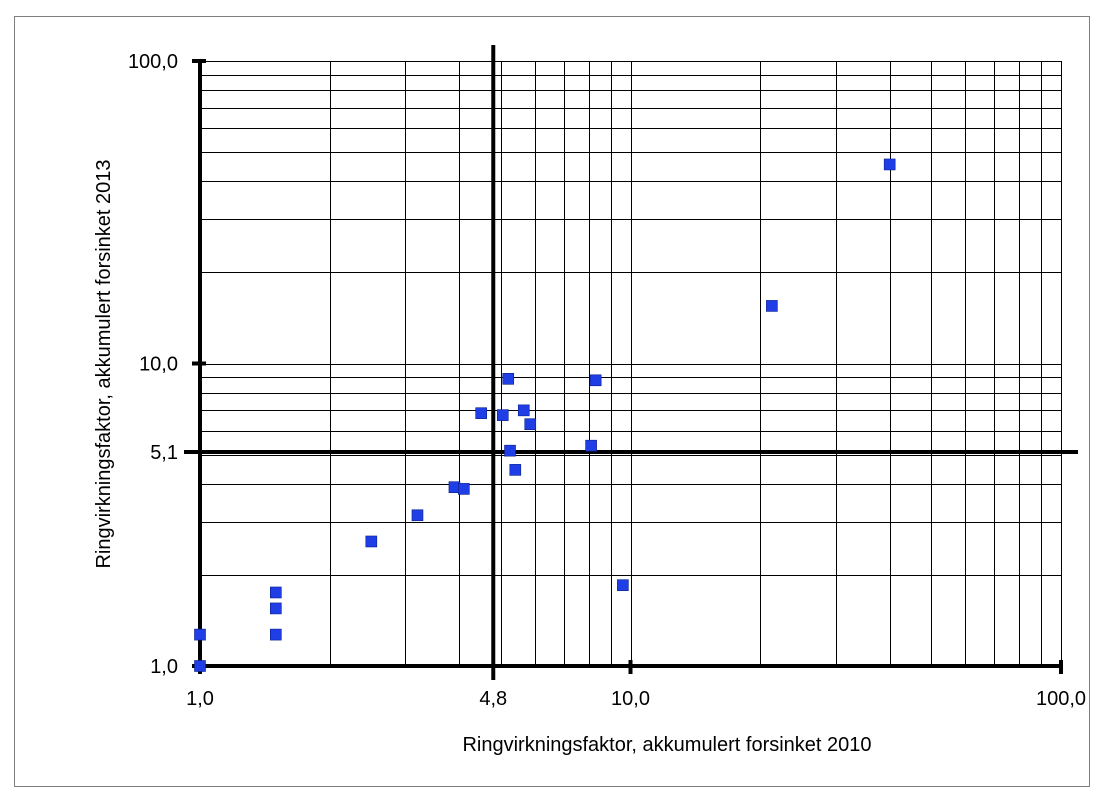 Image resolution: width=1104 pixels, height=789 pixels. Describe the element at coordinates (200, 699) in the screenshot. I see `x-tick-label: 1,0` at that location.